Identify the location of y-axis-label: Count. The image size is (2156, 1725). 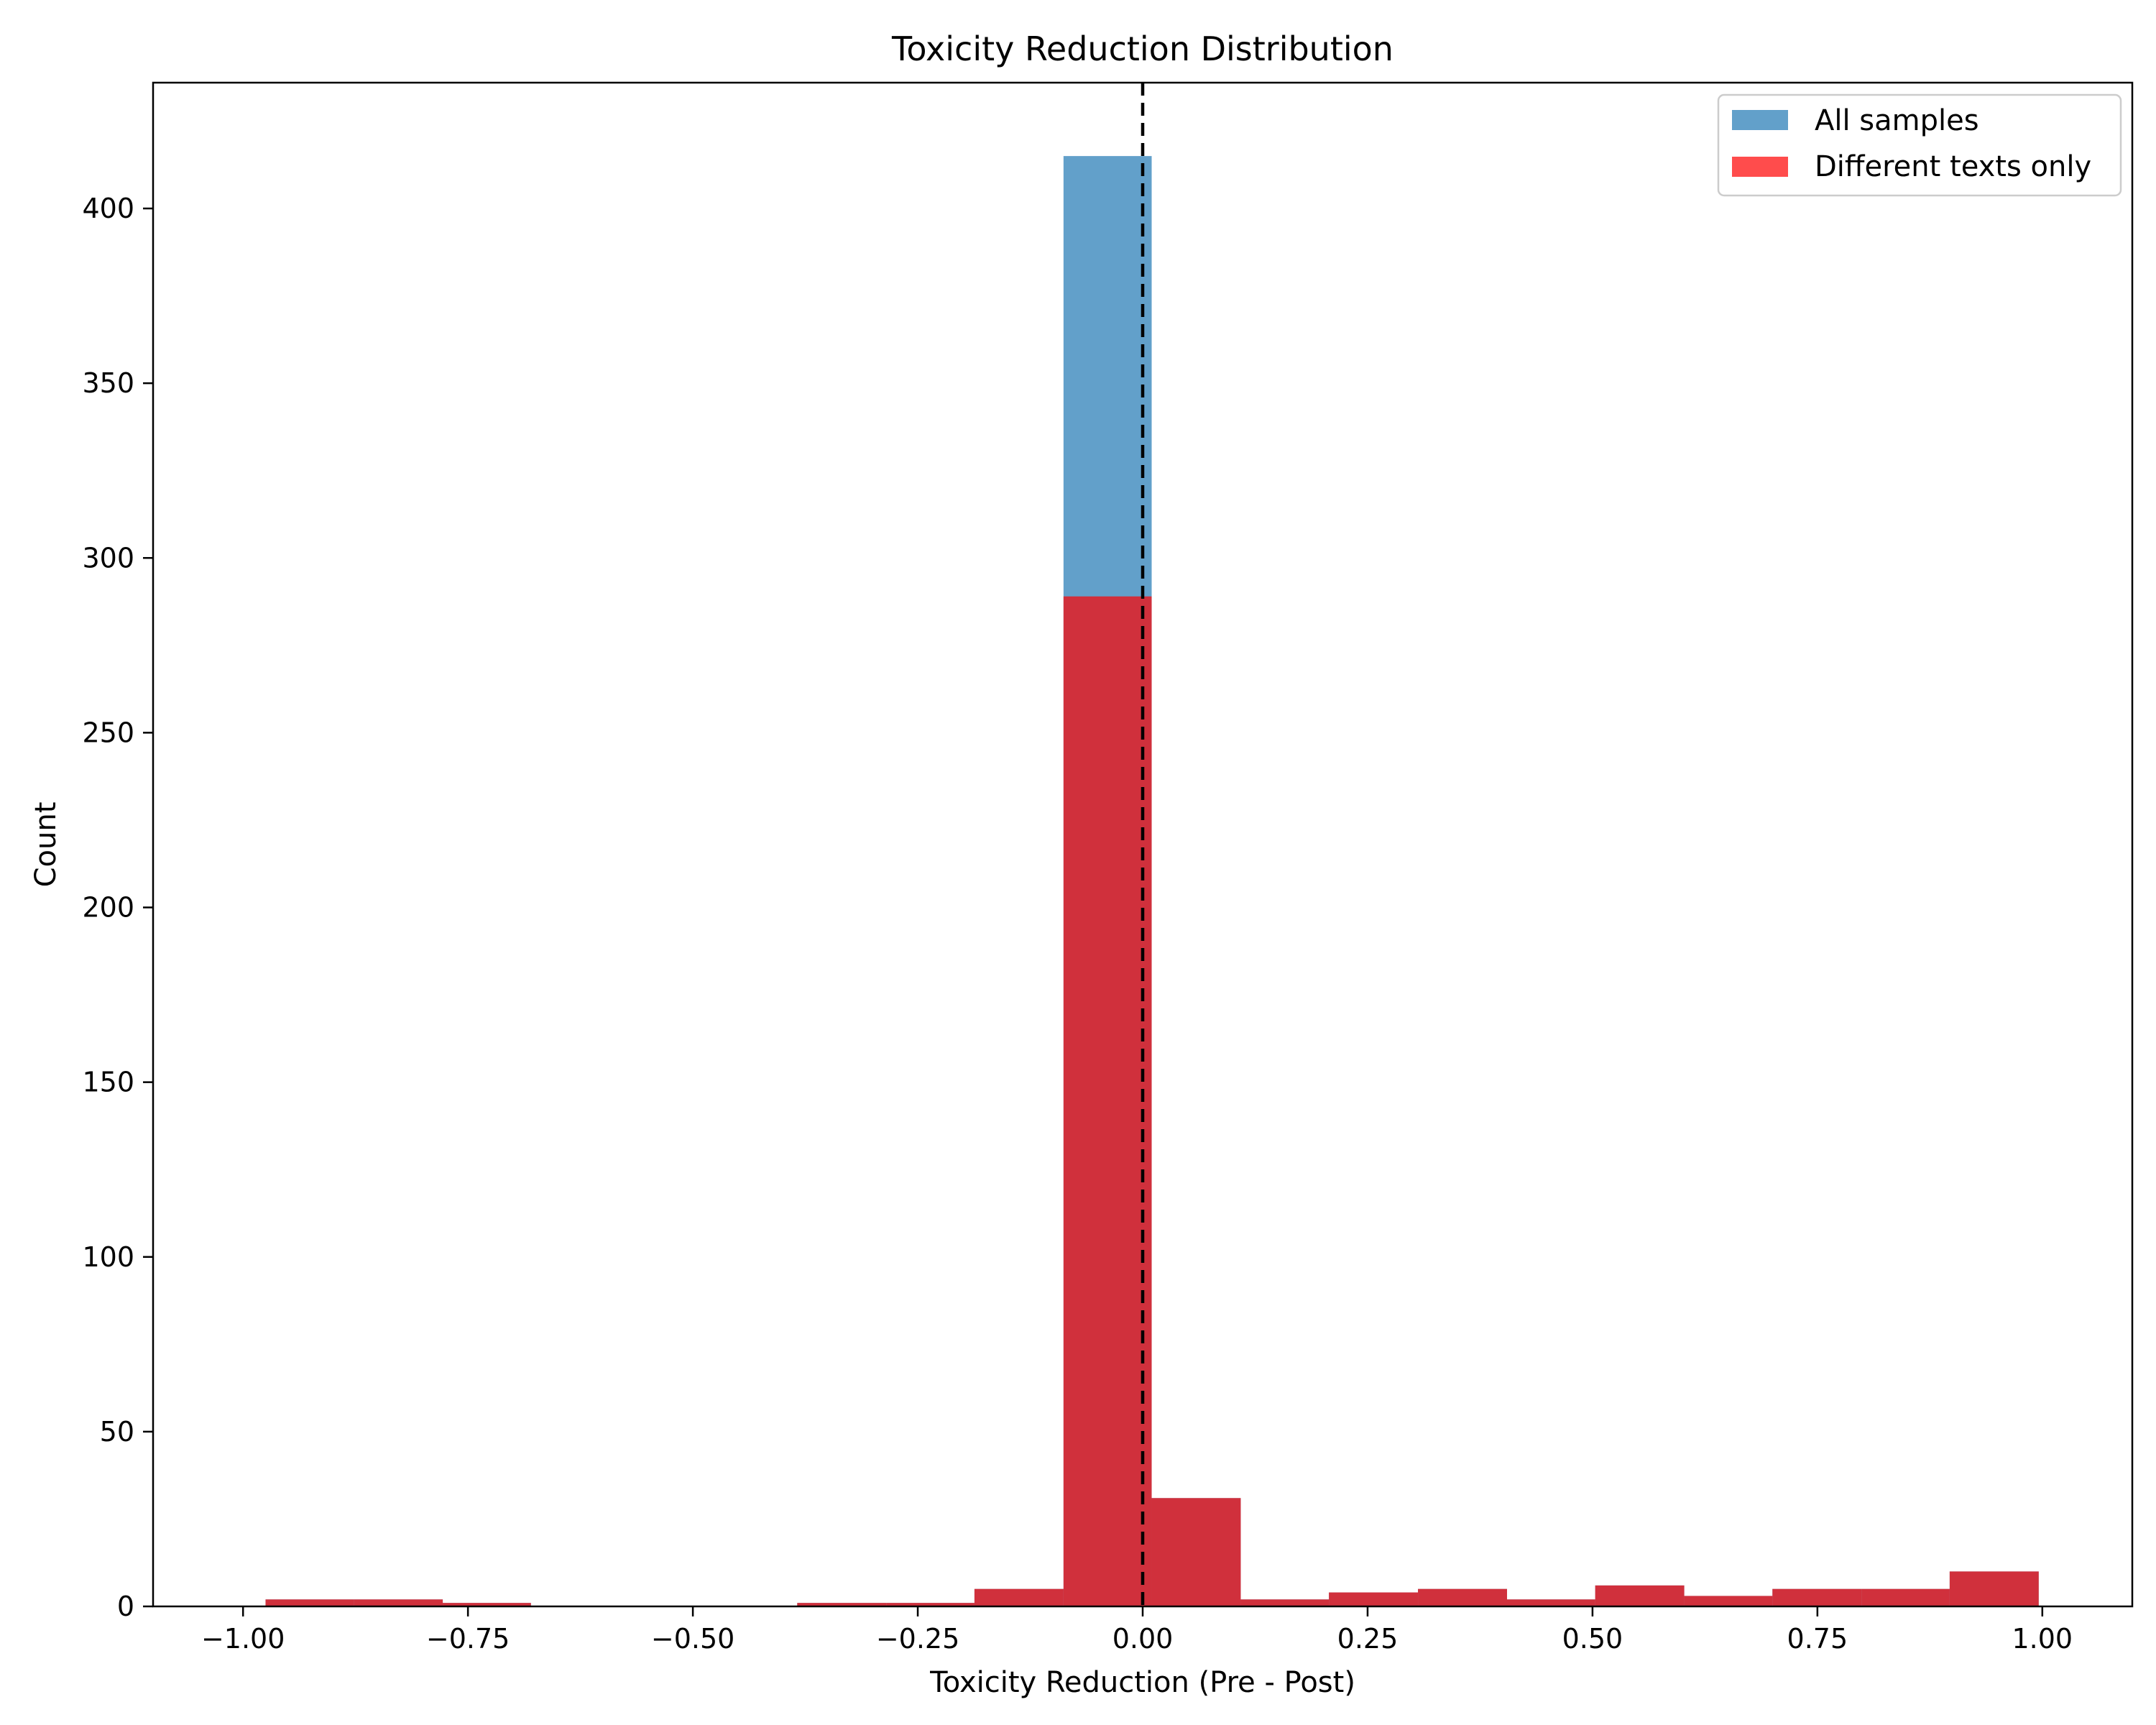
(46, 845).